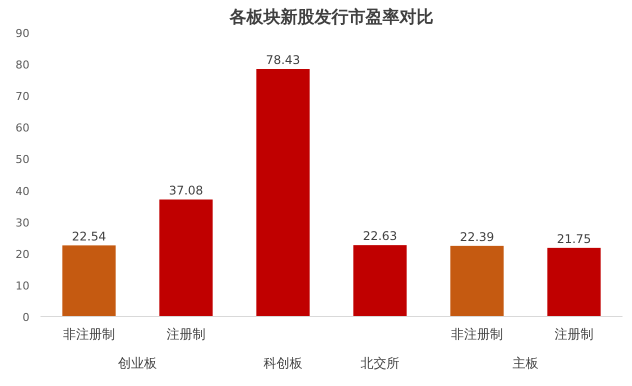  What do you see at coordinates (23, 33) in the screenshot?
I see `y-tick-label: 90` at bounding box center [23, 33].